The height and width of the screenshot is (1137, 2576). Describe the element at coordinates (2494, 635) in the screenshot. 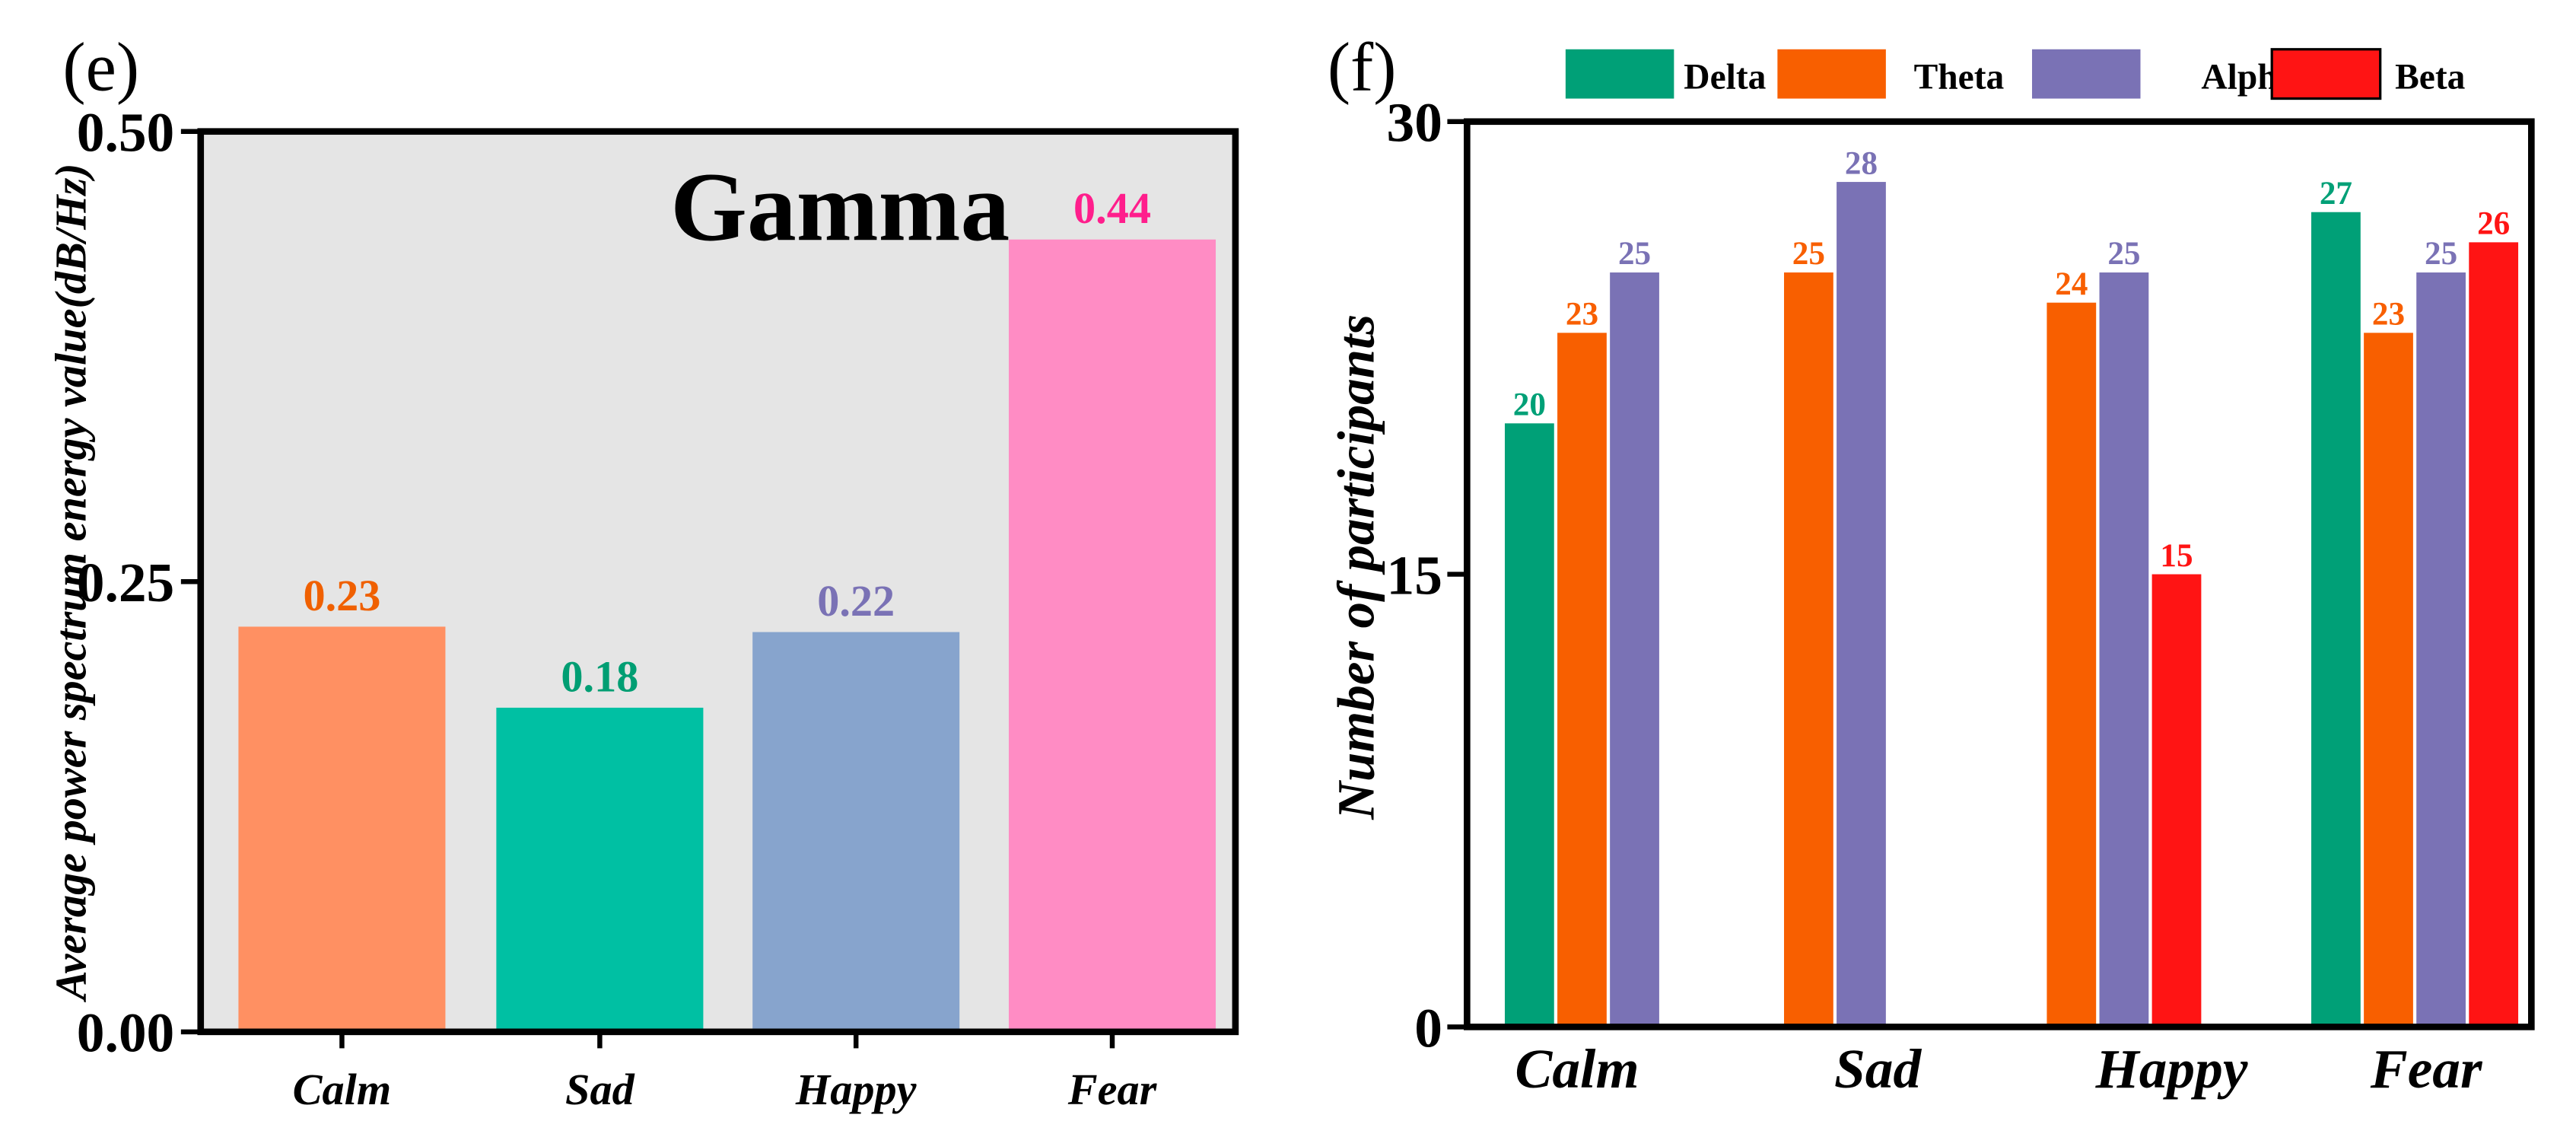

I see `bar-beta-fear` at that location.